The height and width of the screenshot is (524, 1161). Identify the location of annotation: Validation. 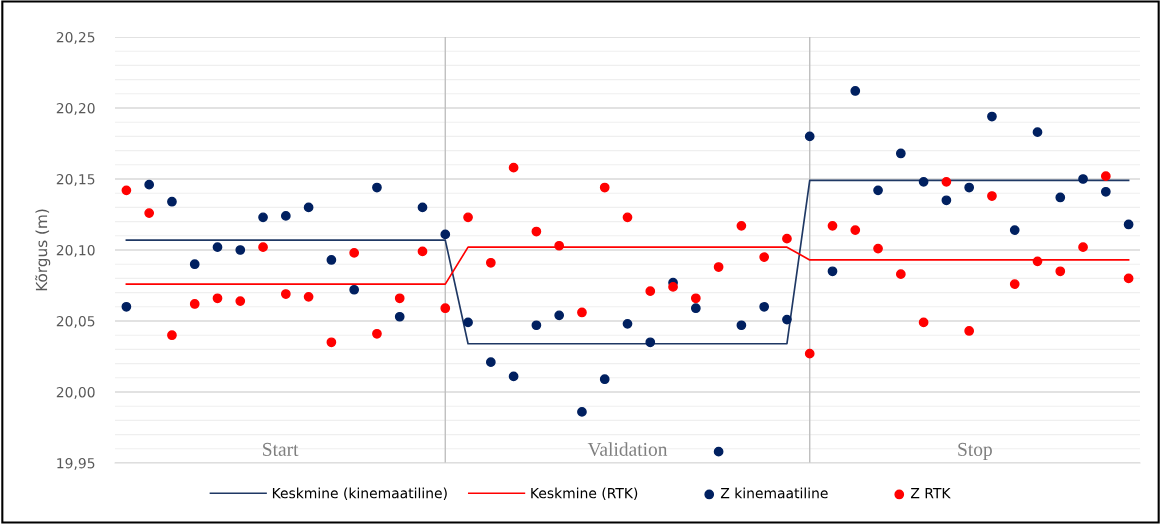
(627, 449).